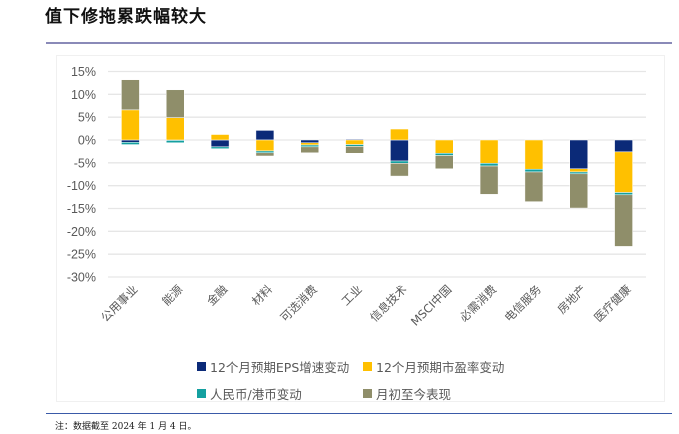 The width and height of the screenshot is (679, 434). Describe the element at coordinates (298, 303) in the screenshot. I see `x-tick-label: 可选消费` at that location.